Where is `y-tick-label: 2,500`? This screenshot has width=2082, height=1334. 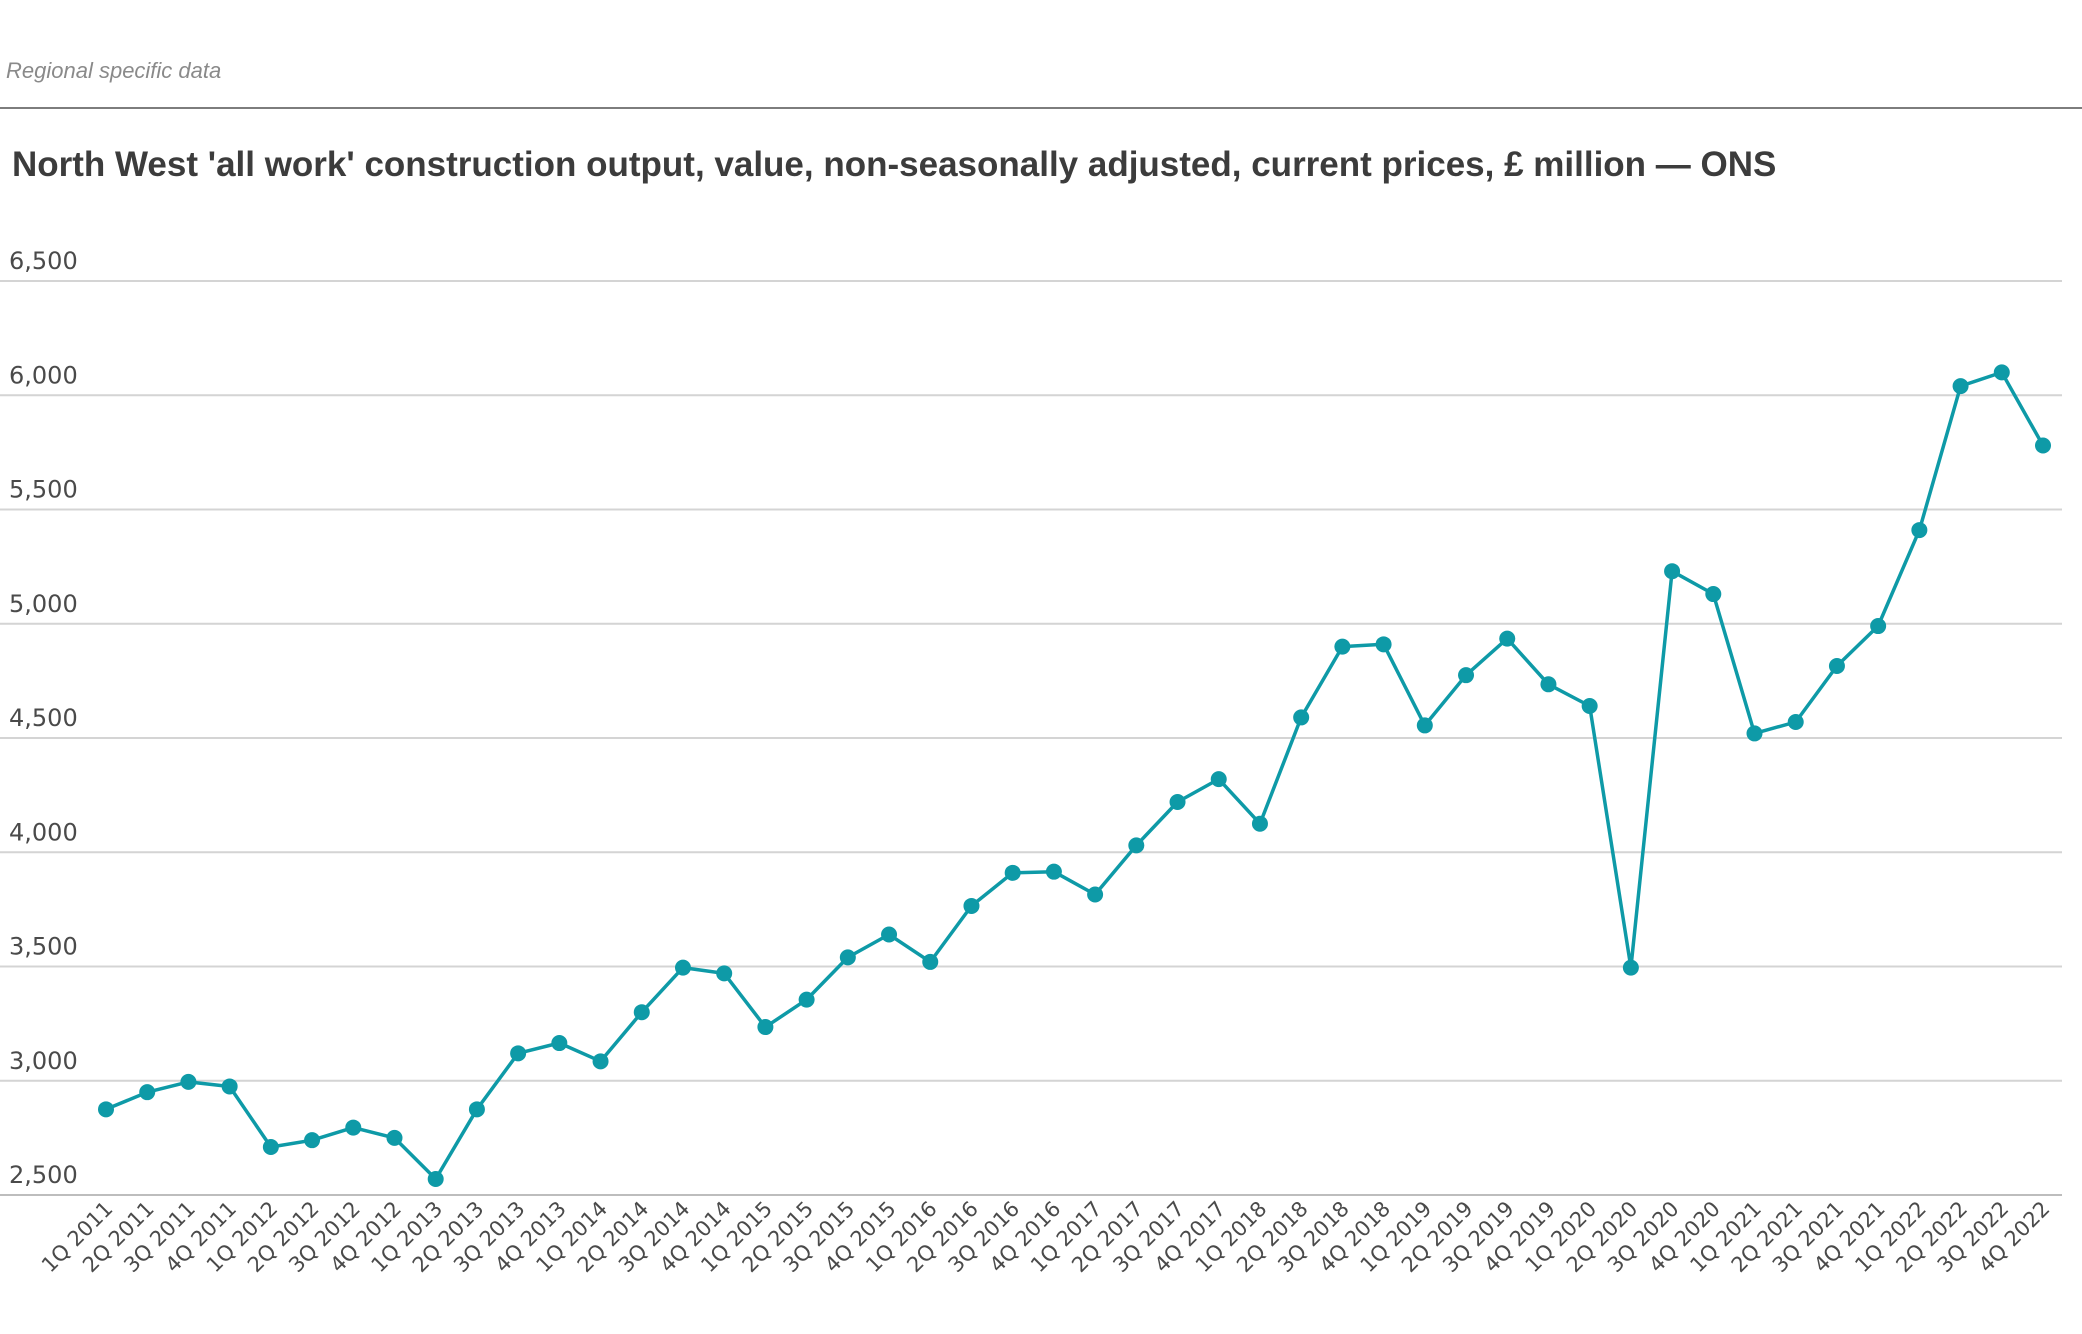 y-tick-label: 2,500 is located at coordinates (43, 1175).